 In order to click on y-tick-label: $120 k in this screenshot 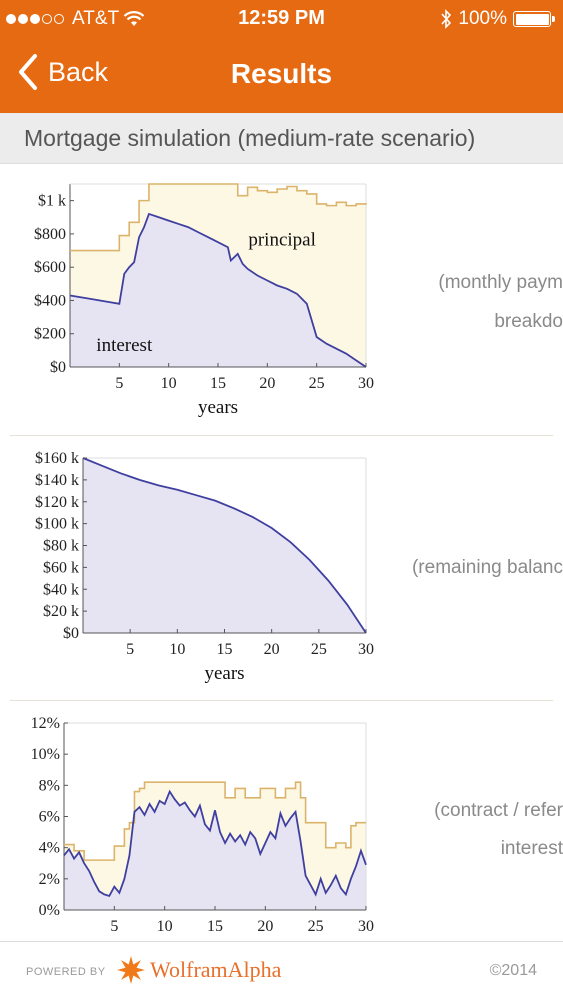, I will do `click(57, 502)`.